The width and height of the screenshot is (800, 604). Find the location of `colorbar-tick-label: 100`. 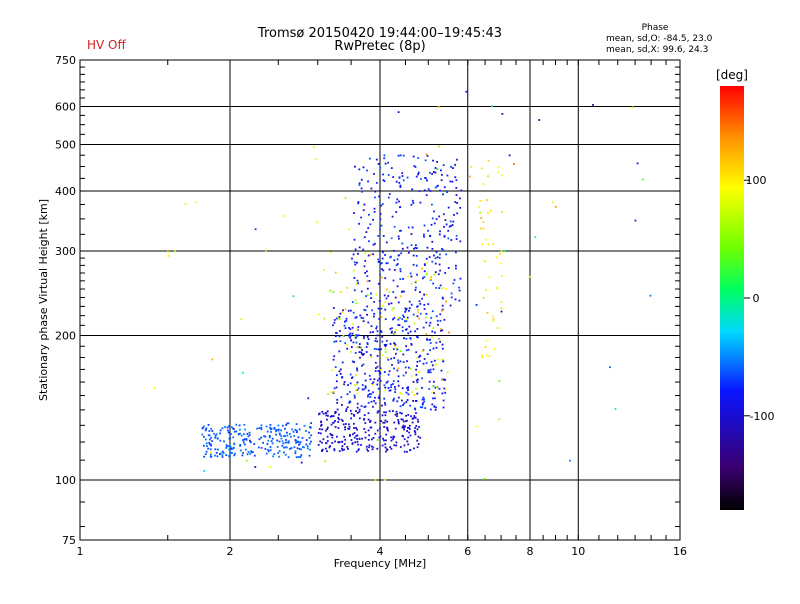

colorbar-tick-label: 100 is located at coordinates (756, 180).